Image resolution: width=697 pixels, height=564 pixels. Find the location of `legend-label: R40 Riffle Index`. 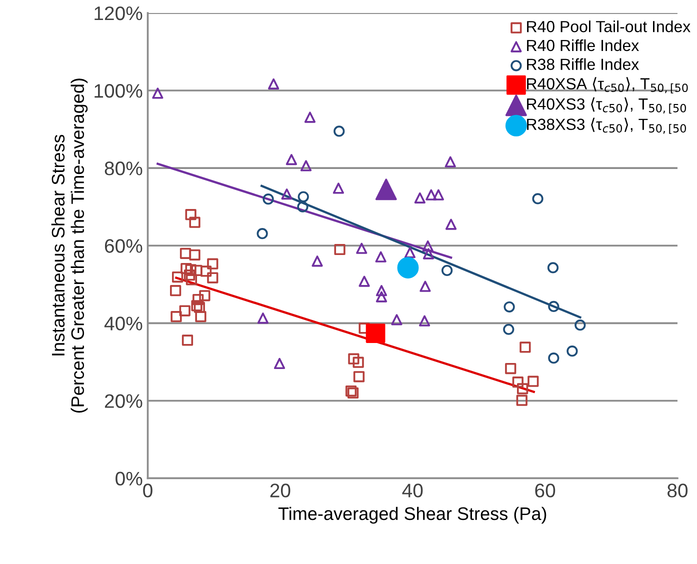

legend-label: R40 Riffle Index is located at coordinates (583, 45).